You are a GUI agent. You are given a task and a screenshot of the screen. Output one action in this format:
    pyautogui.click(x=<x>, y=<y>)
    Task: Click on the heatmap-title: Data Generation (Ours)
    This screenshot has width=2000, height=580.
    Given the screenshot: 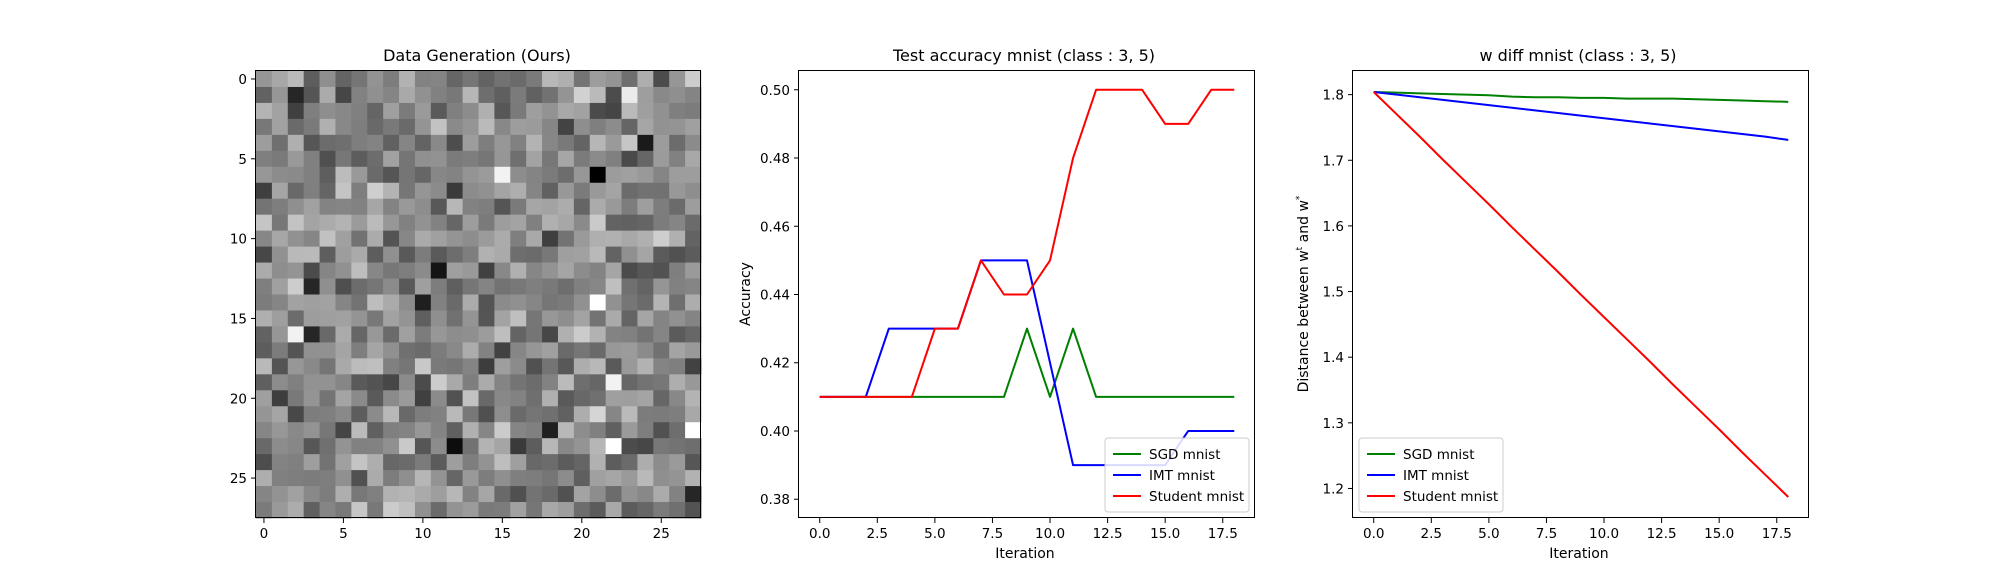 What is the action you would take?
    pyautogui.click(x=477, y=55)
    